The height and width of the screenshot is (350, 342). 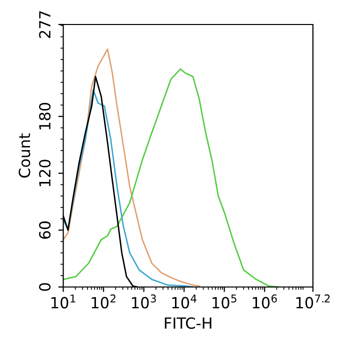 What do you see at coordinates (45, 173) in the screenshot?
I see `y-tick-label: 120` at bounding box center [45, 173].